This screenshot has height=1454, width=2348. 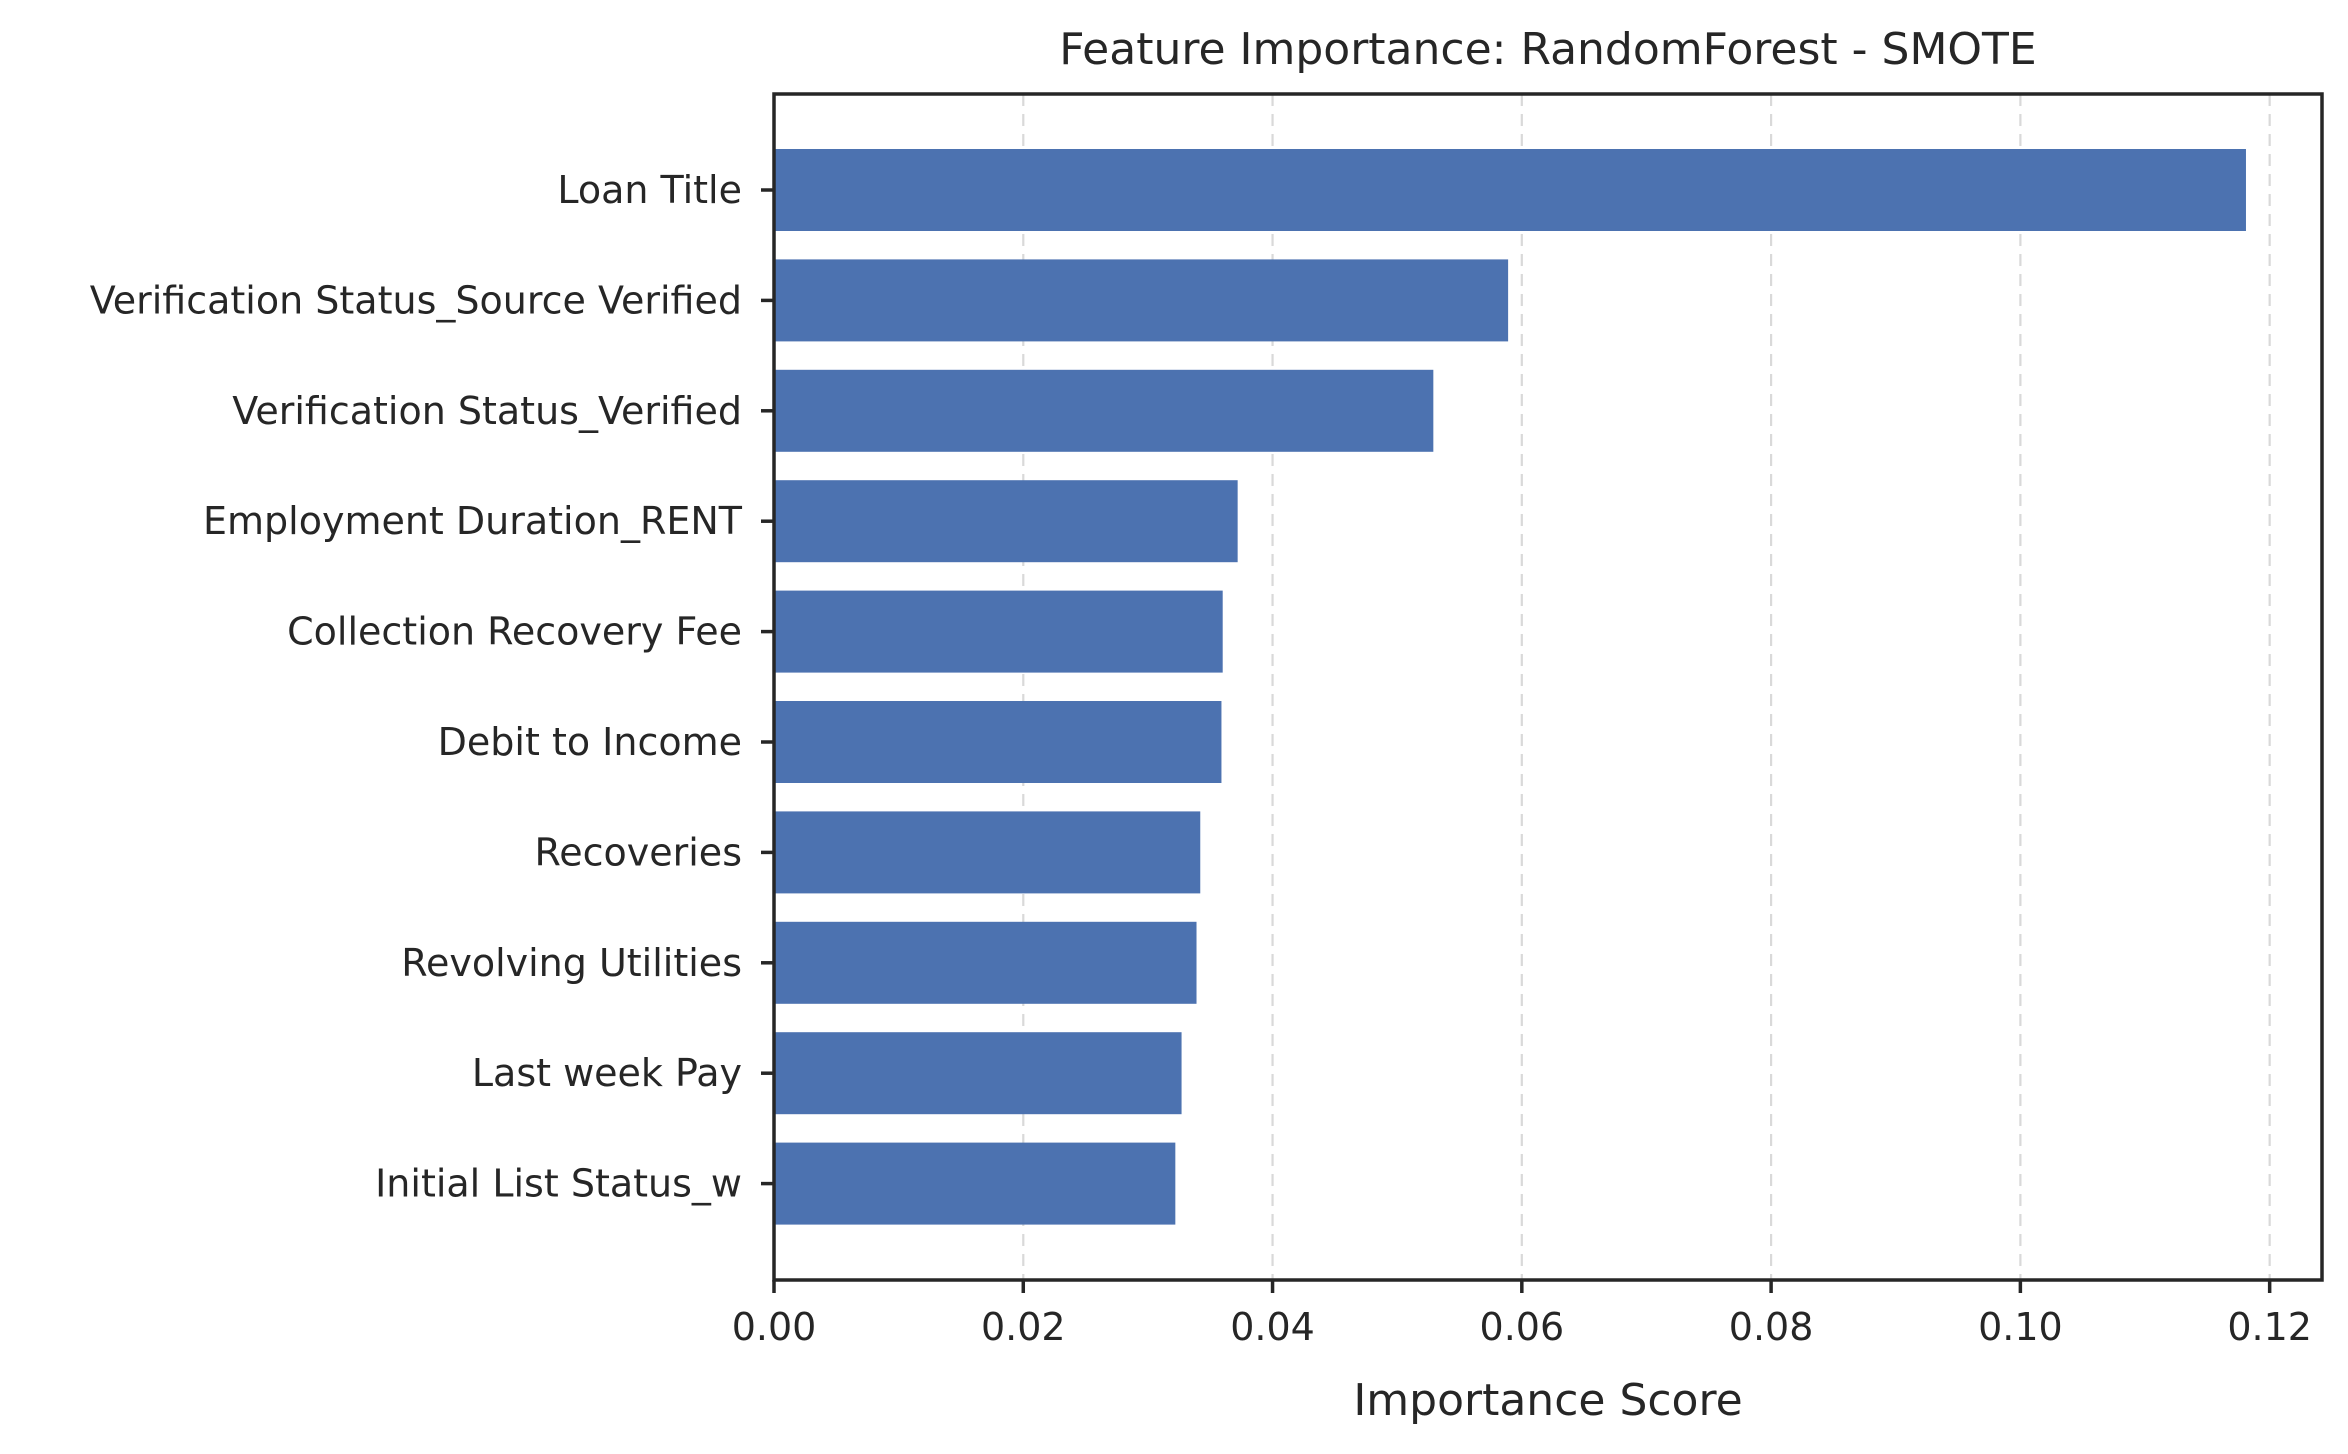 What do you see at coordinates (1547, 49) in the screenshot?
I see `chart-title: Feature Importance: RandomForest - SMOTE` at bounding box center [1547, 49].